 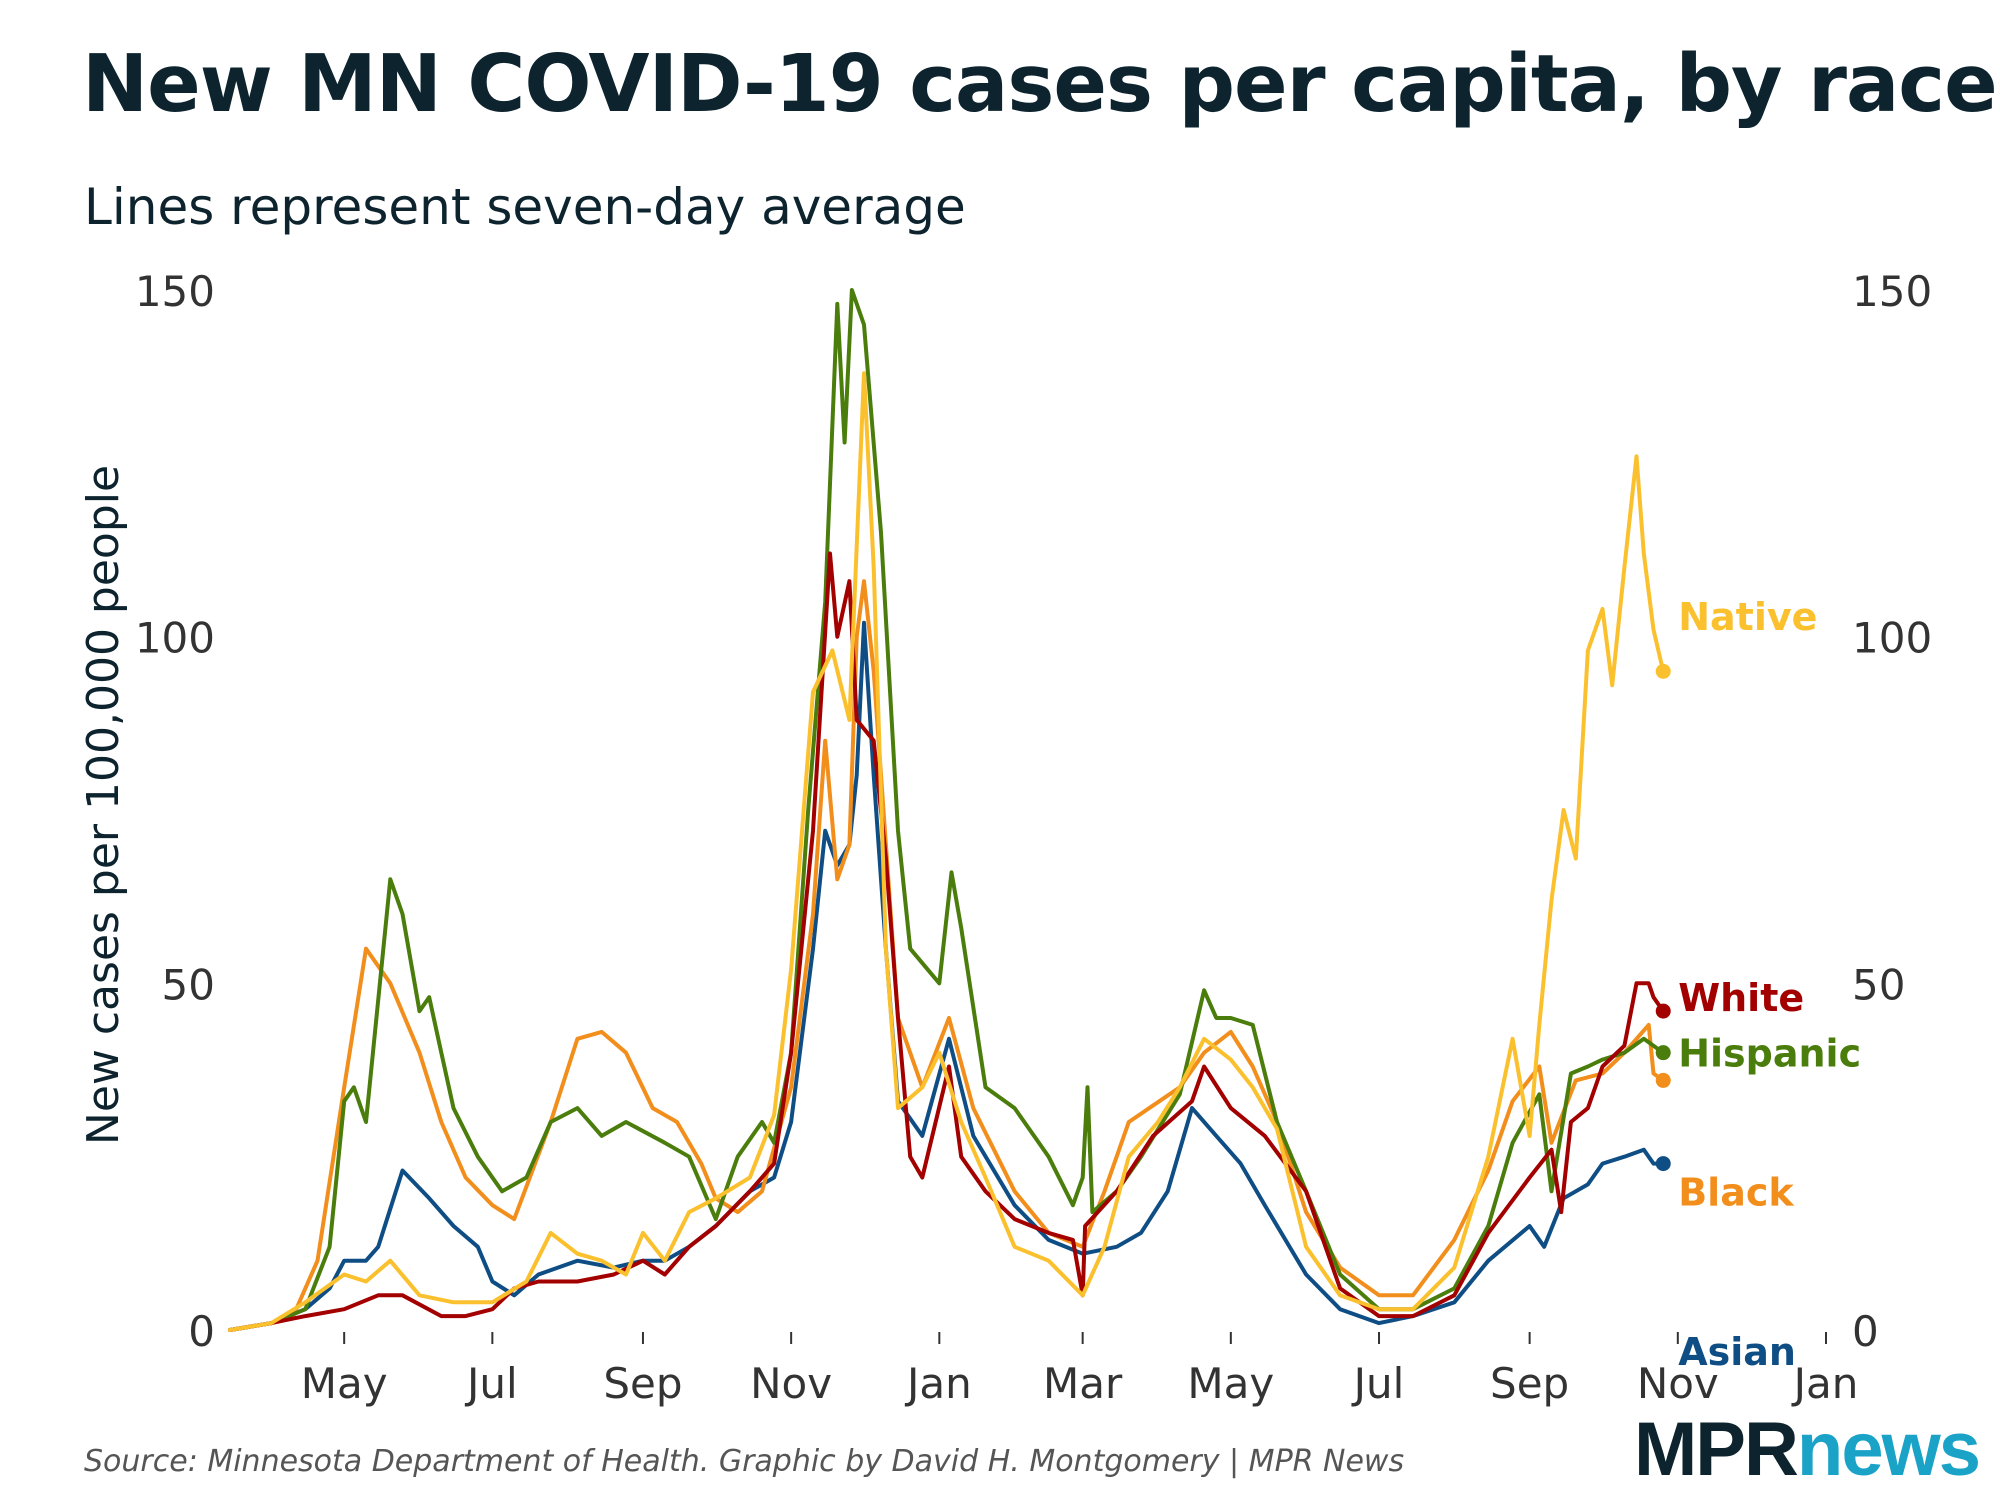 I want to click on logo-mpr: MPR, so click(x=1716, y=1449).